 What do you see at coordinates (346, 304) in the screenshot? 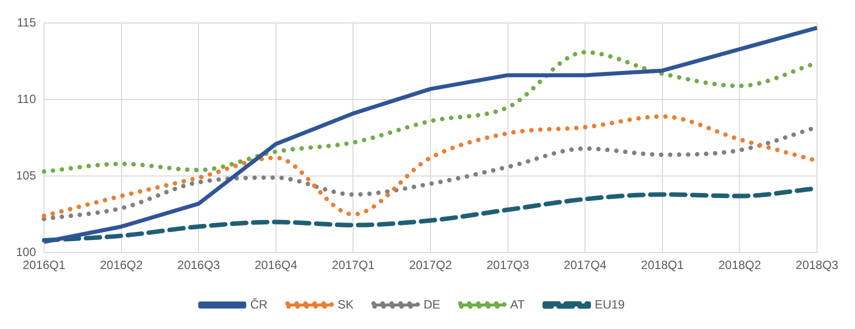
I see `legend-label: SK` at bounding box center [346, 304].